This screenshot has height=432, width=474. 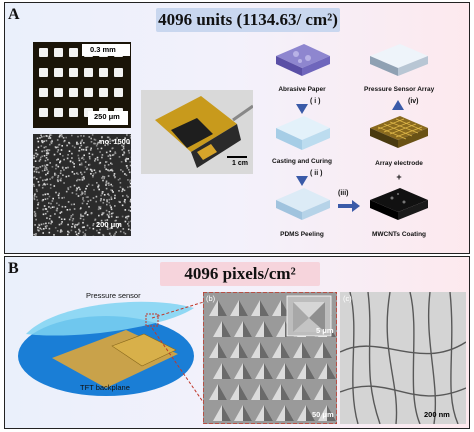 What do you see at coordinates (240, 163) in the screenshot?
I see `photo-scale-label: 1 cm` at bounding box center [240, 163].